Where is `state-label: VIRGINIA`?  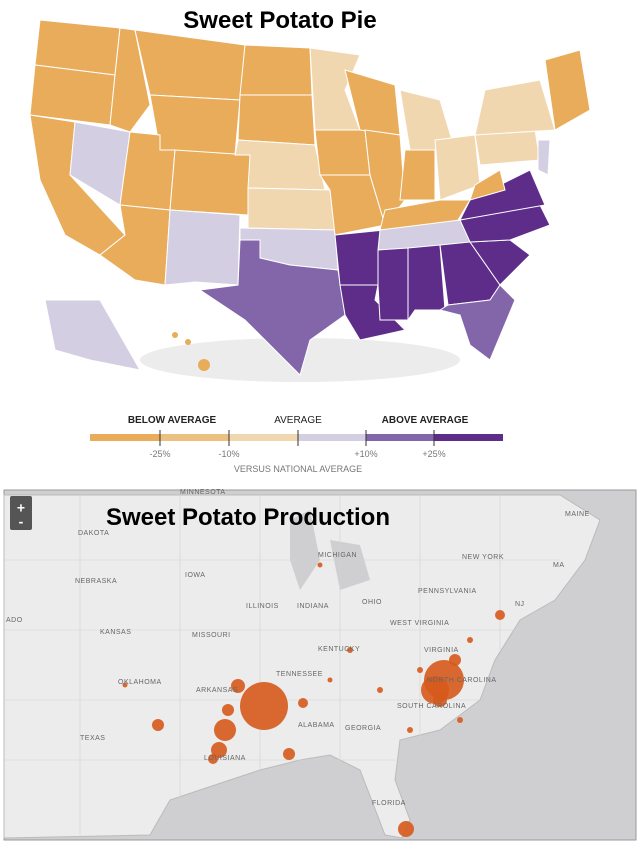
state-label: VIRGINIA is located at coordinates (441, 650).